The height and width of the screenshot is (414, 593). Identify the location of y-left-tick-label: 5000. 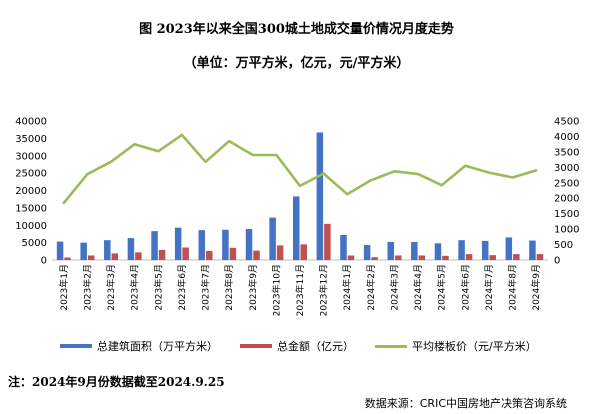
(34, 243).